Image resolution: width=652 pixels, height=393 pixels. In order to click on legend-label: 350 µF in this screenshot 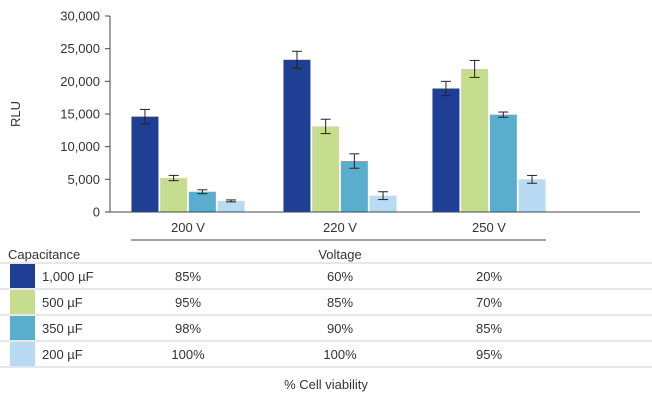, I will do `click(62, 328)`.